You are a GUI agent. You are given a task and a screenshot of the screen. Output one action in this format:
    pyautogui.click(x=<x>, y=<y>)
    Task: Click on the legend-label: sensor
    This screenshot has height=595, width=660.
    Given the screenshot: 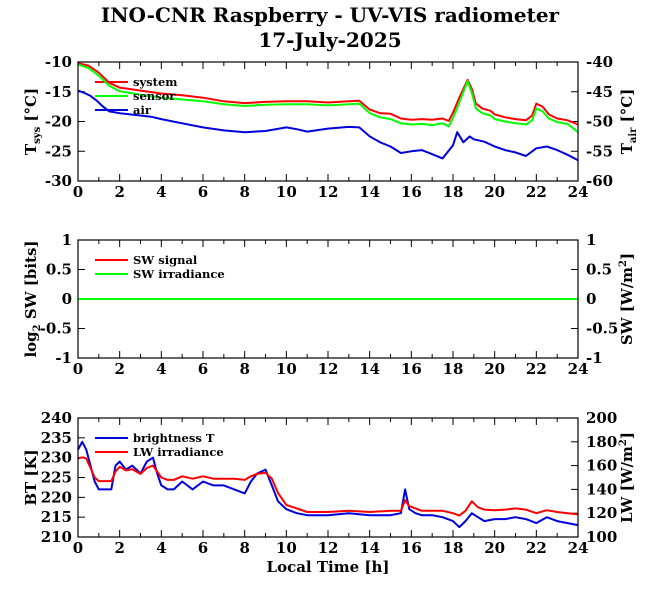 What is the action you would take?
    pyautogui.click(x=154, y=96)
    